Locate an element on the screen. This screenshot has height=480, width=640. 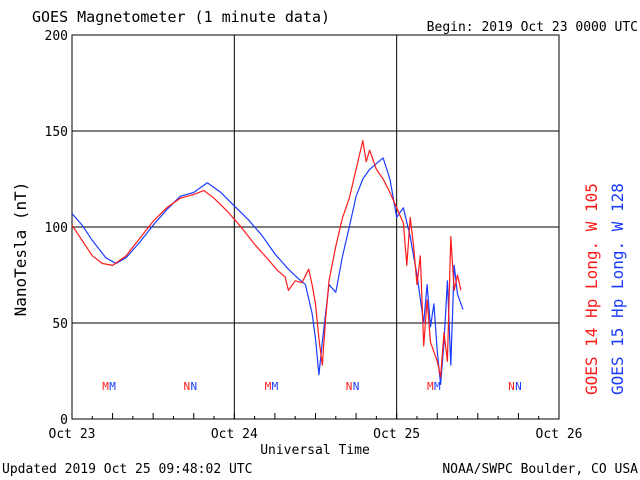
y-tick-label: 200 is located at coordinates (56, 36).